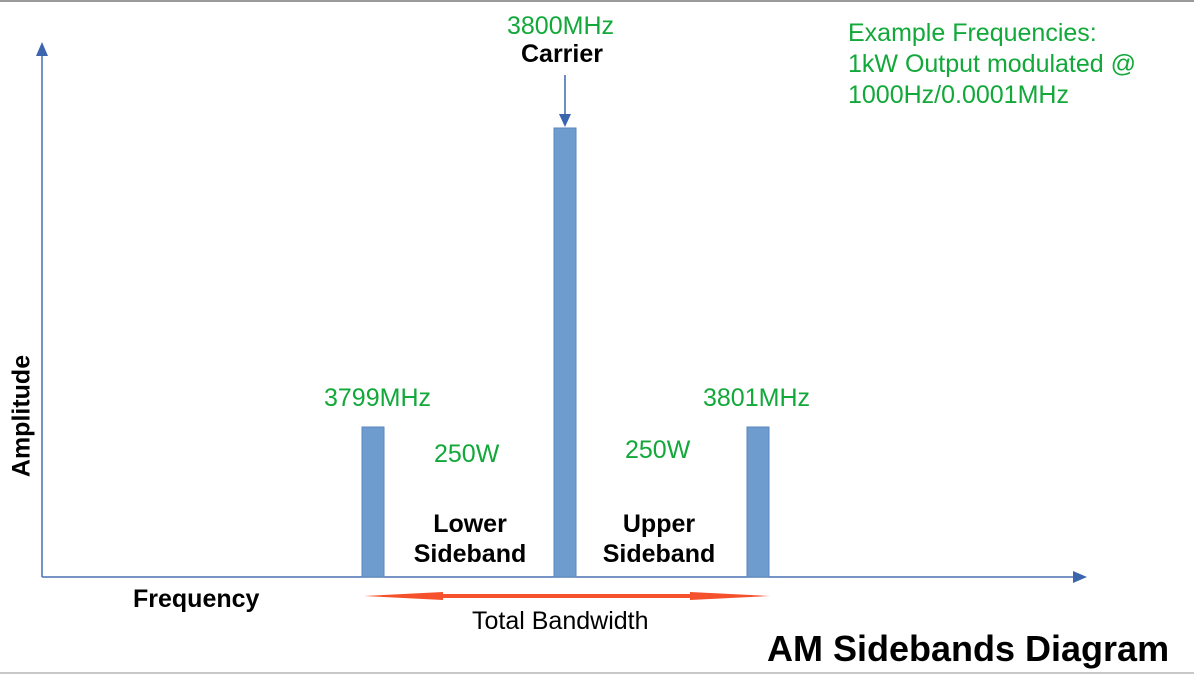  Describe the element at coordinates (467, 454) in the screenshot. I see `lower-power-label: 250W` at that location.